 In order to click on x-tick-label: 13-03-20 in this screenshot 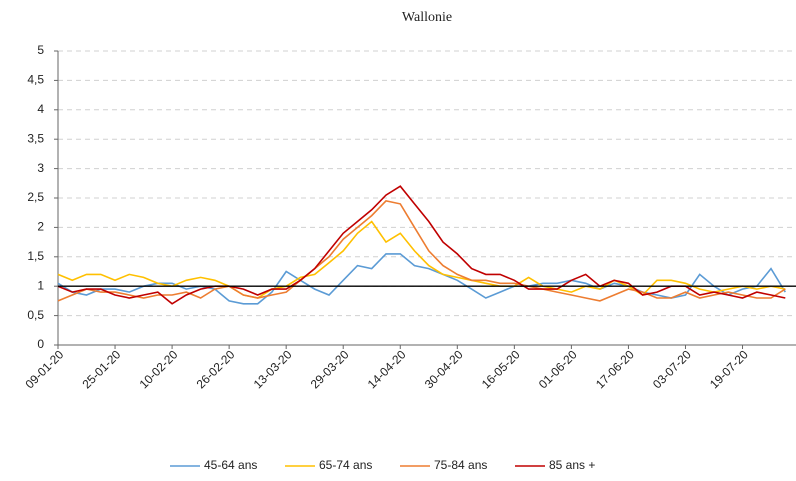, I will do `click(273, 369)`.